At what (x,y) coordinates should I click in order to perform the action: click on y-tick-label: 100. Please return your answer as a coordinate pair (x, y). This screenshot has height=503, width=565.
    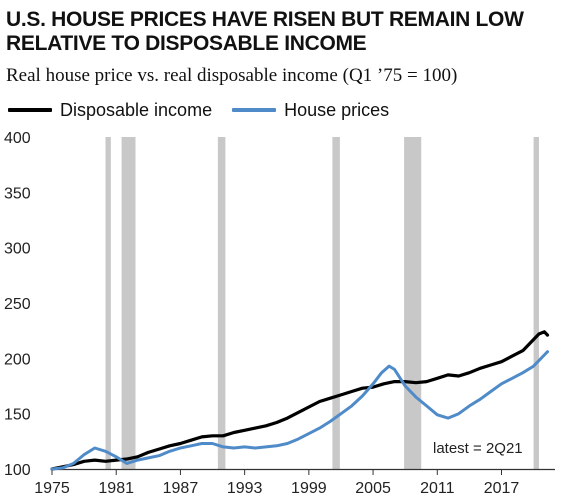
    Looking at the image, I should click on (17, 470).